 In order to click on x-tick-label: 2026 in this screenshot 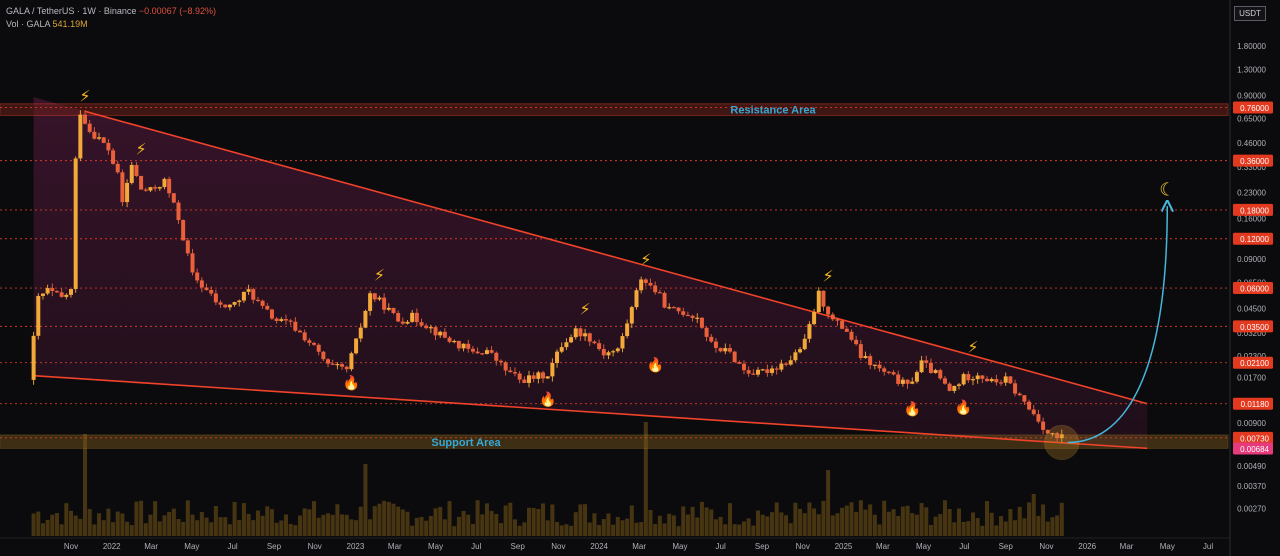, I will do `click(1087, 546)`.